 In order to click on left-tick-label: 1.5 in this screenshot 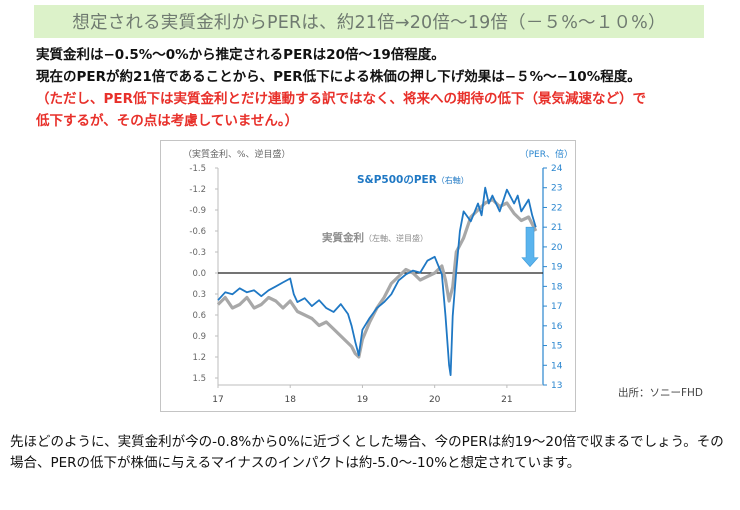, I will do `click(199, 379)`.